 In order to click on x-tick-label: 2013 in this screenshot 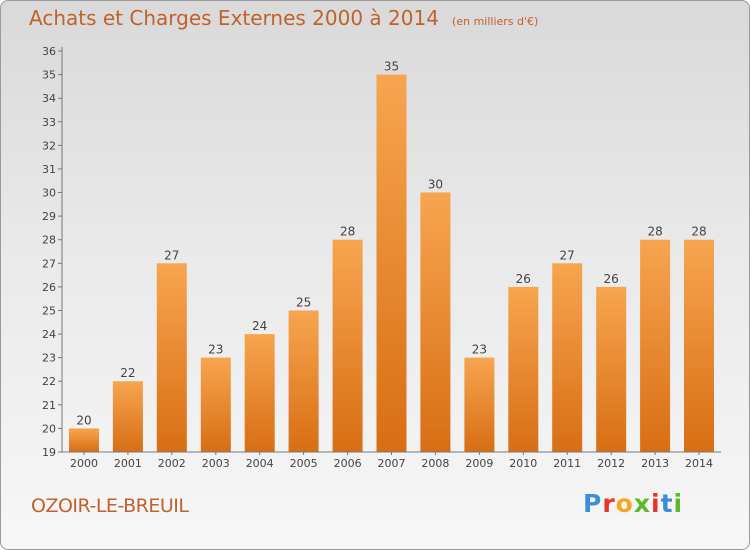, I will do `click(655, 463)`.